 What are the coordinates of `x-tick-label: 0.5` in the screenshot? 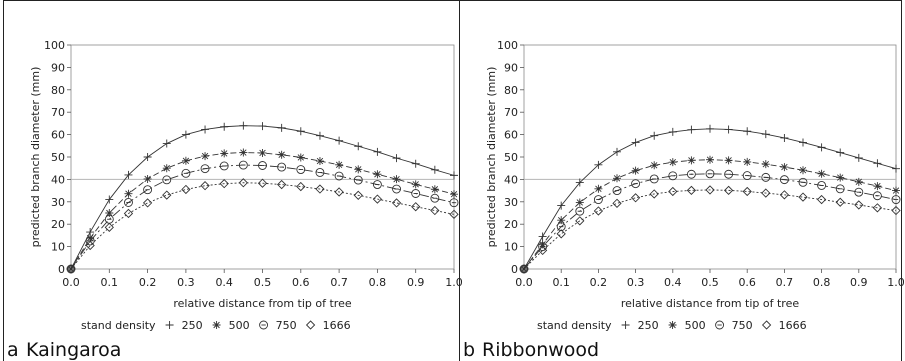 It's located at (263, 282).